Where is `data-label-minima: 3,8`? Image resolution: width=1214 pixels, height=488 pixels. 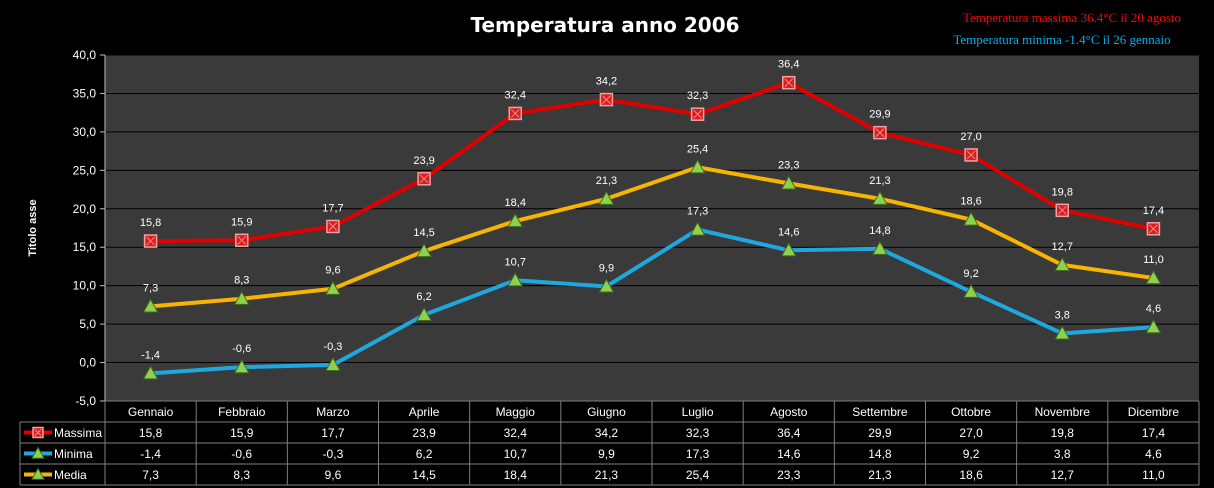
data-label-minima: 3,8 is located at coordinates (1062, 315).